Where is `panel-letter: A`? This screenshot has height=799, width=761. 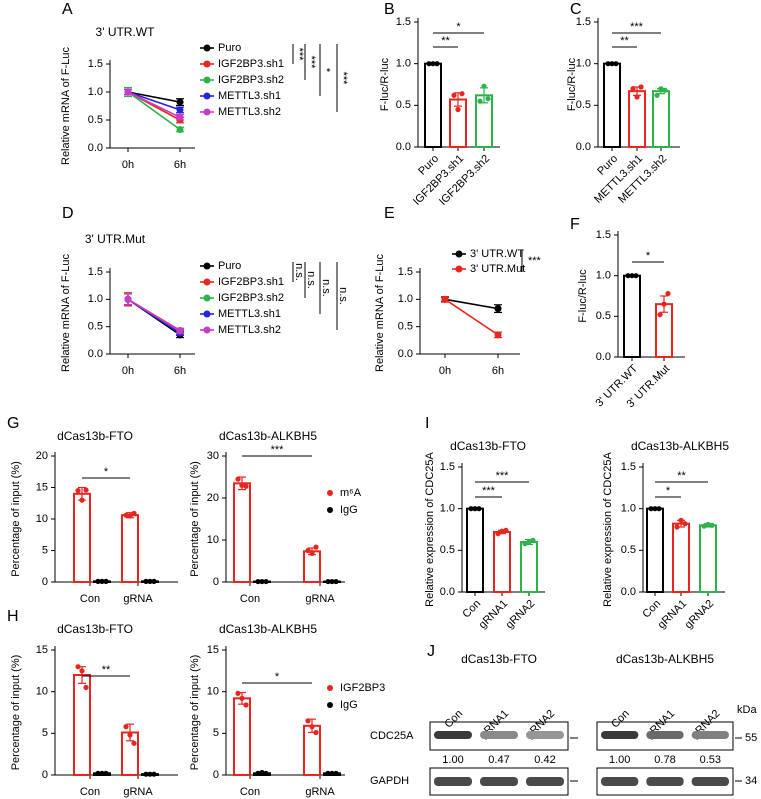 panel-letter: A is located at coordinates (67, 9).